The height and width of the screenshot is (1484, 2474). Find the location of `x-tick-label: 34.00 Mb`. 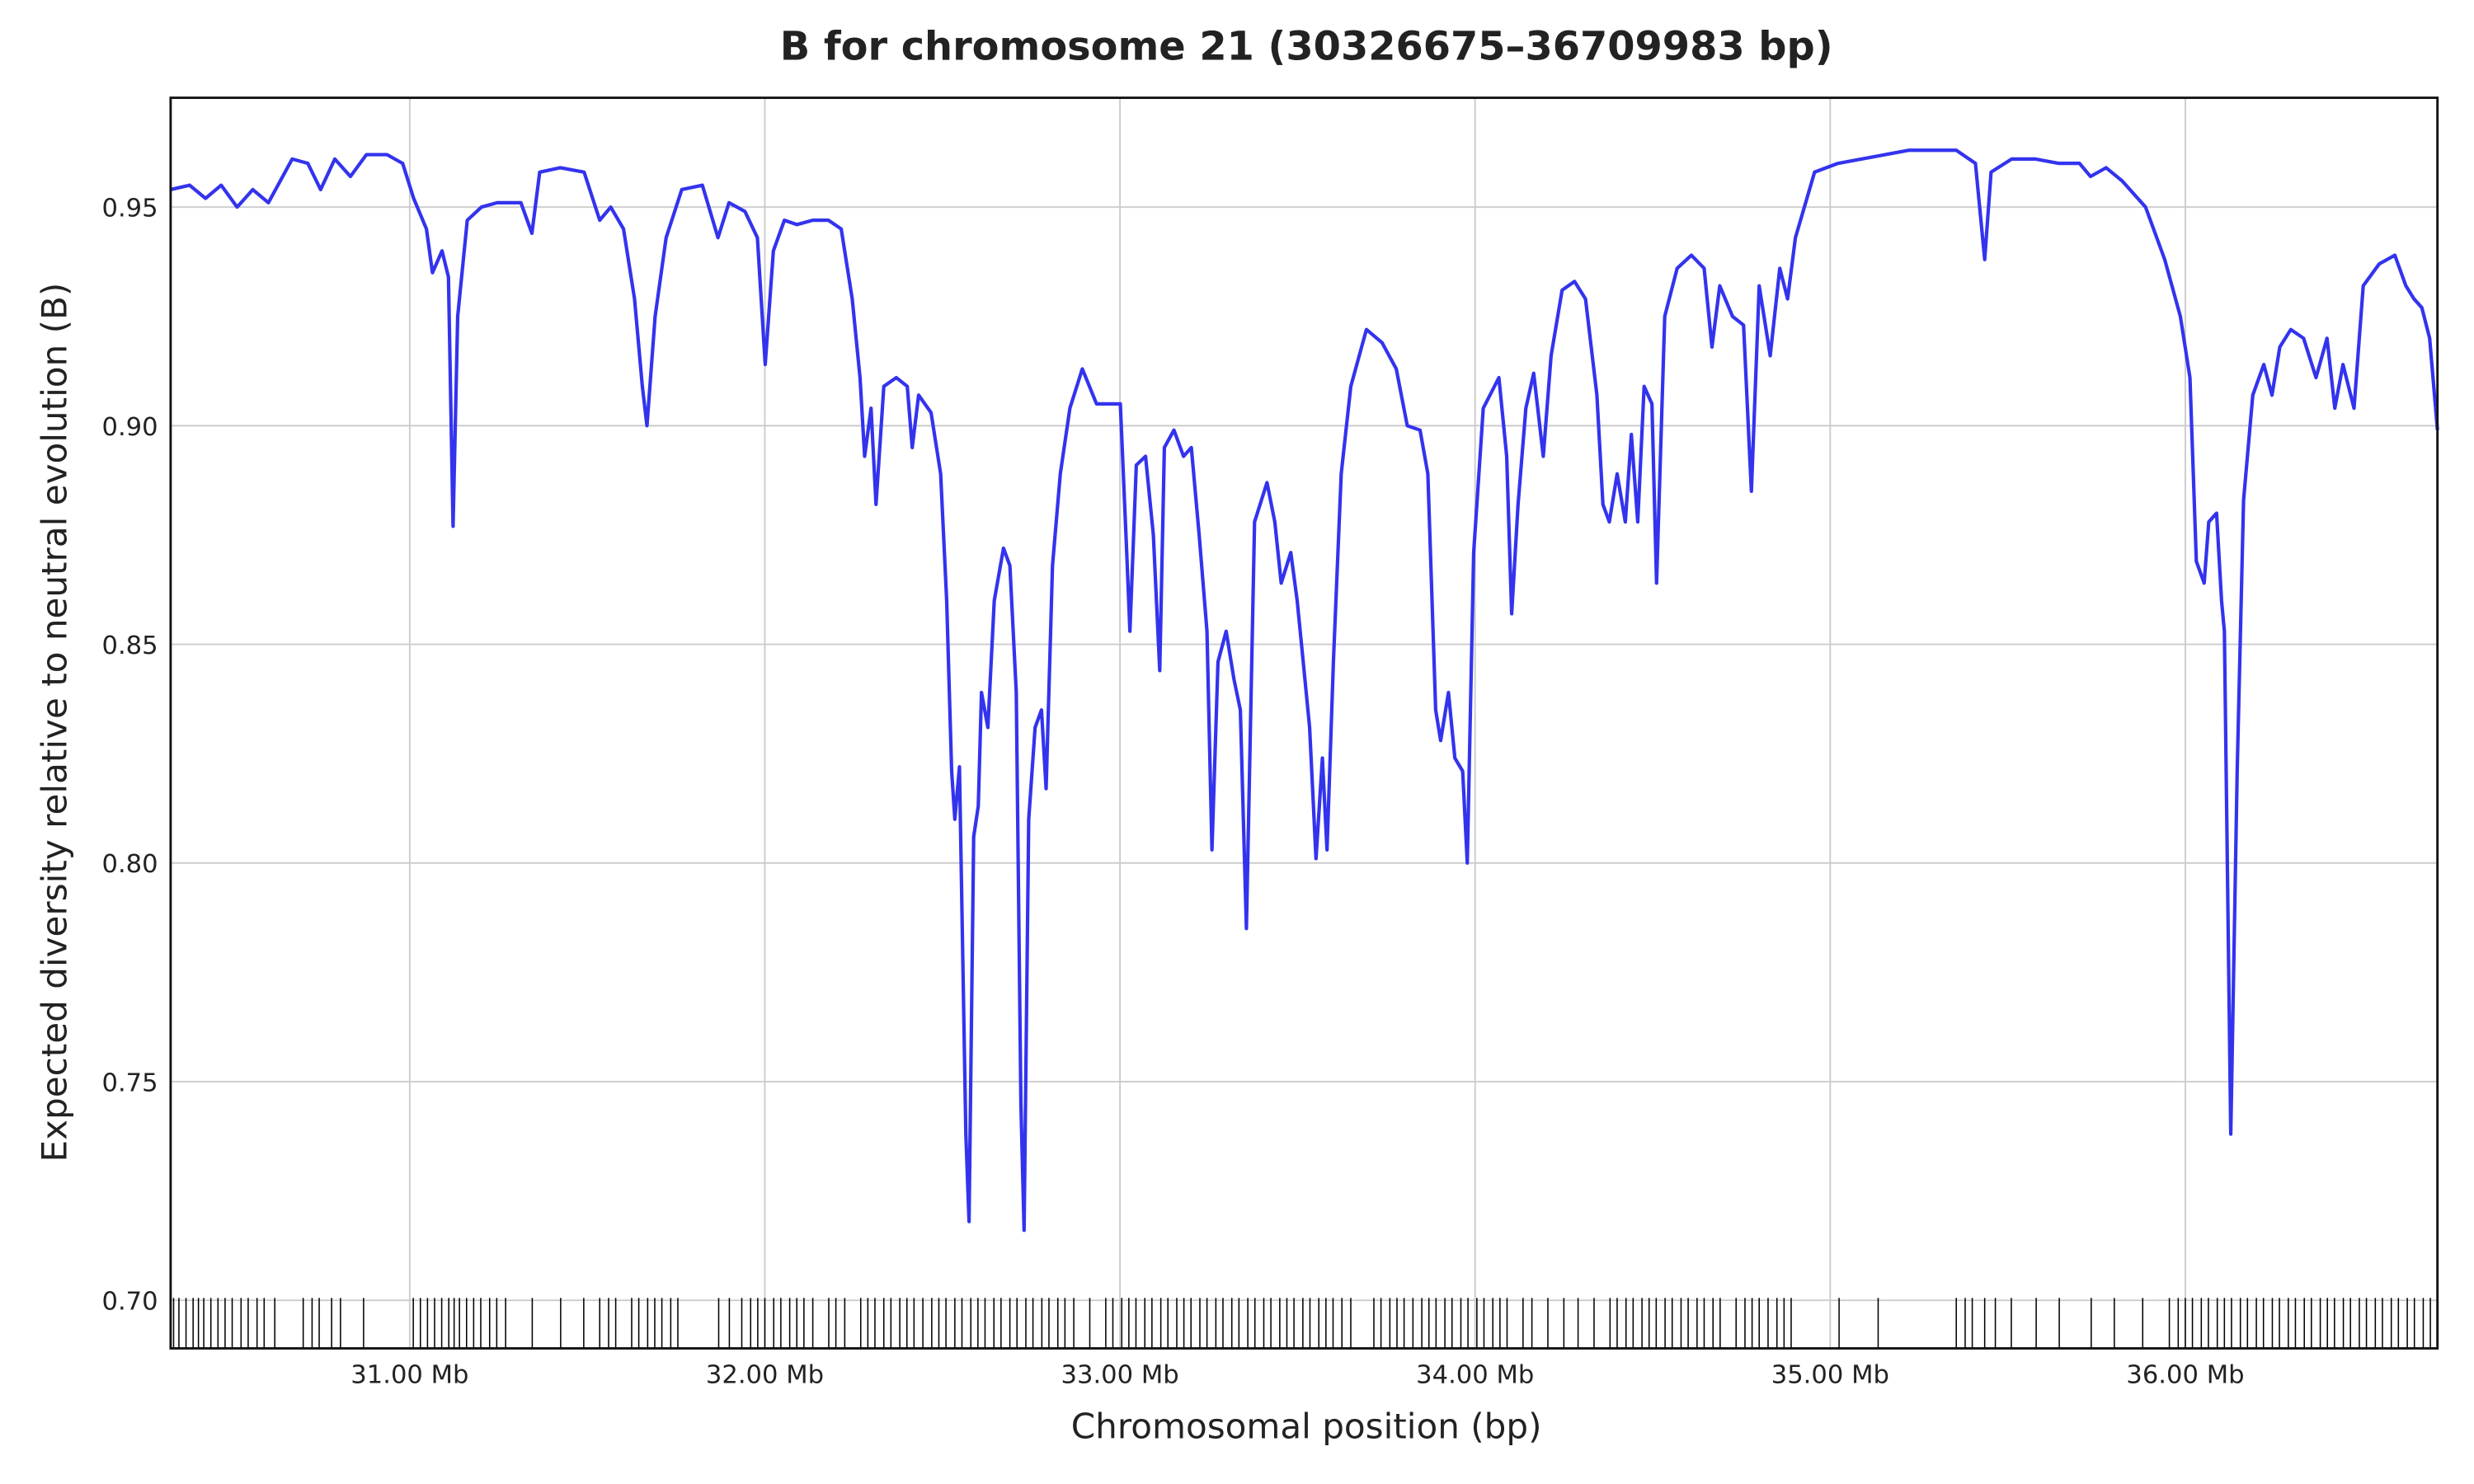

x-tick-label: 34.00 Mb is located at coordinates (1475, 1375).